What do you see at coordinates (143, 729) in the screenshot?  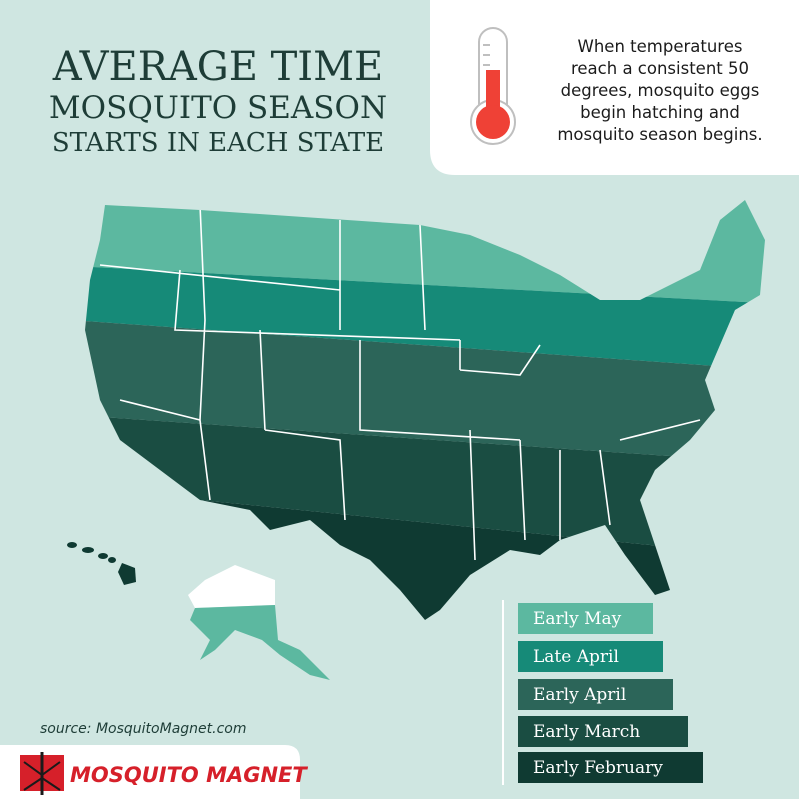 I see `source: source: MosquitoMagnet.com` at bounding box center [143, 729].